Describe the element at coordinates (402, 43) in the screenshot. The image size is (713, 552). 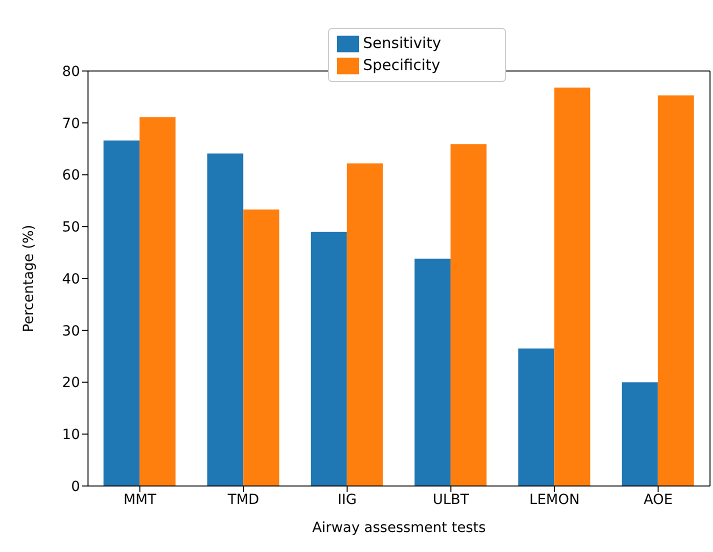
I see `legend-label: Sensitivity` at that location.